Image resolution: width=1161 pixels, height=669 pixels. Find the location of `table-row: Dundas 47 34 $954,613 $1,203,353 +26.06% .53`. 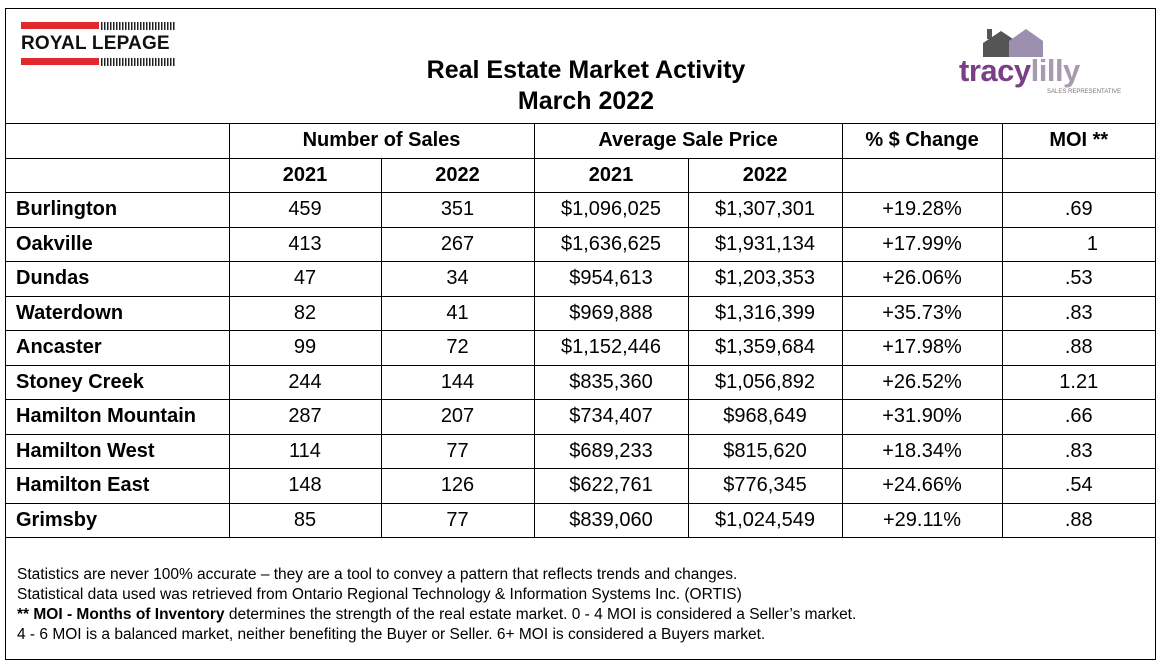

table-row: Dundas 47 34 $954,613 $1,203,353 +26.06% .53 is located at coordinates (581, 279).